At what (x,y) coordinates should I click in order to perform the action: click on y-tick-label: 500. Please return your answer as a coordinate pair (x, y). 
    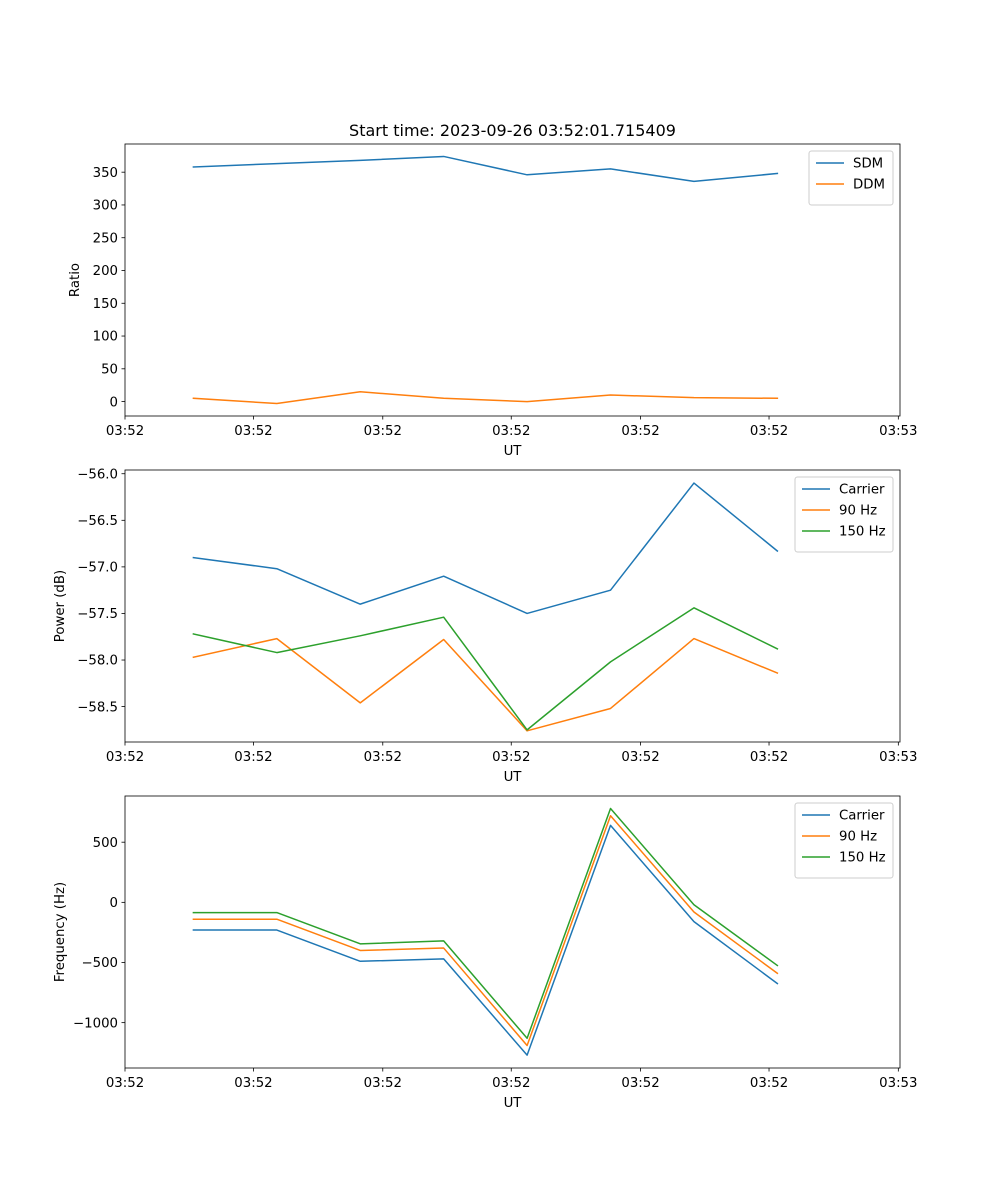
    Looking at the image, I should click on (105, 843).